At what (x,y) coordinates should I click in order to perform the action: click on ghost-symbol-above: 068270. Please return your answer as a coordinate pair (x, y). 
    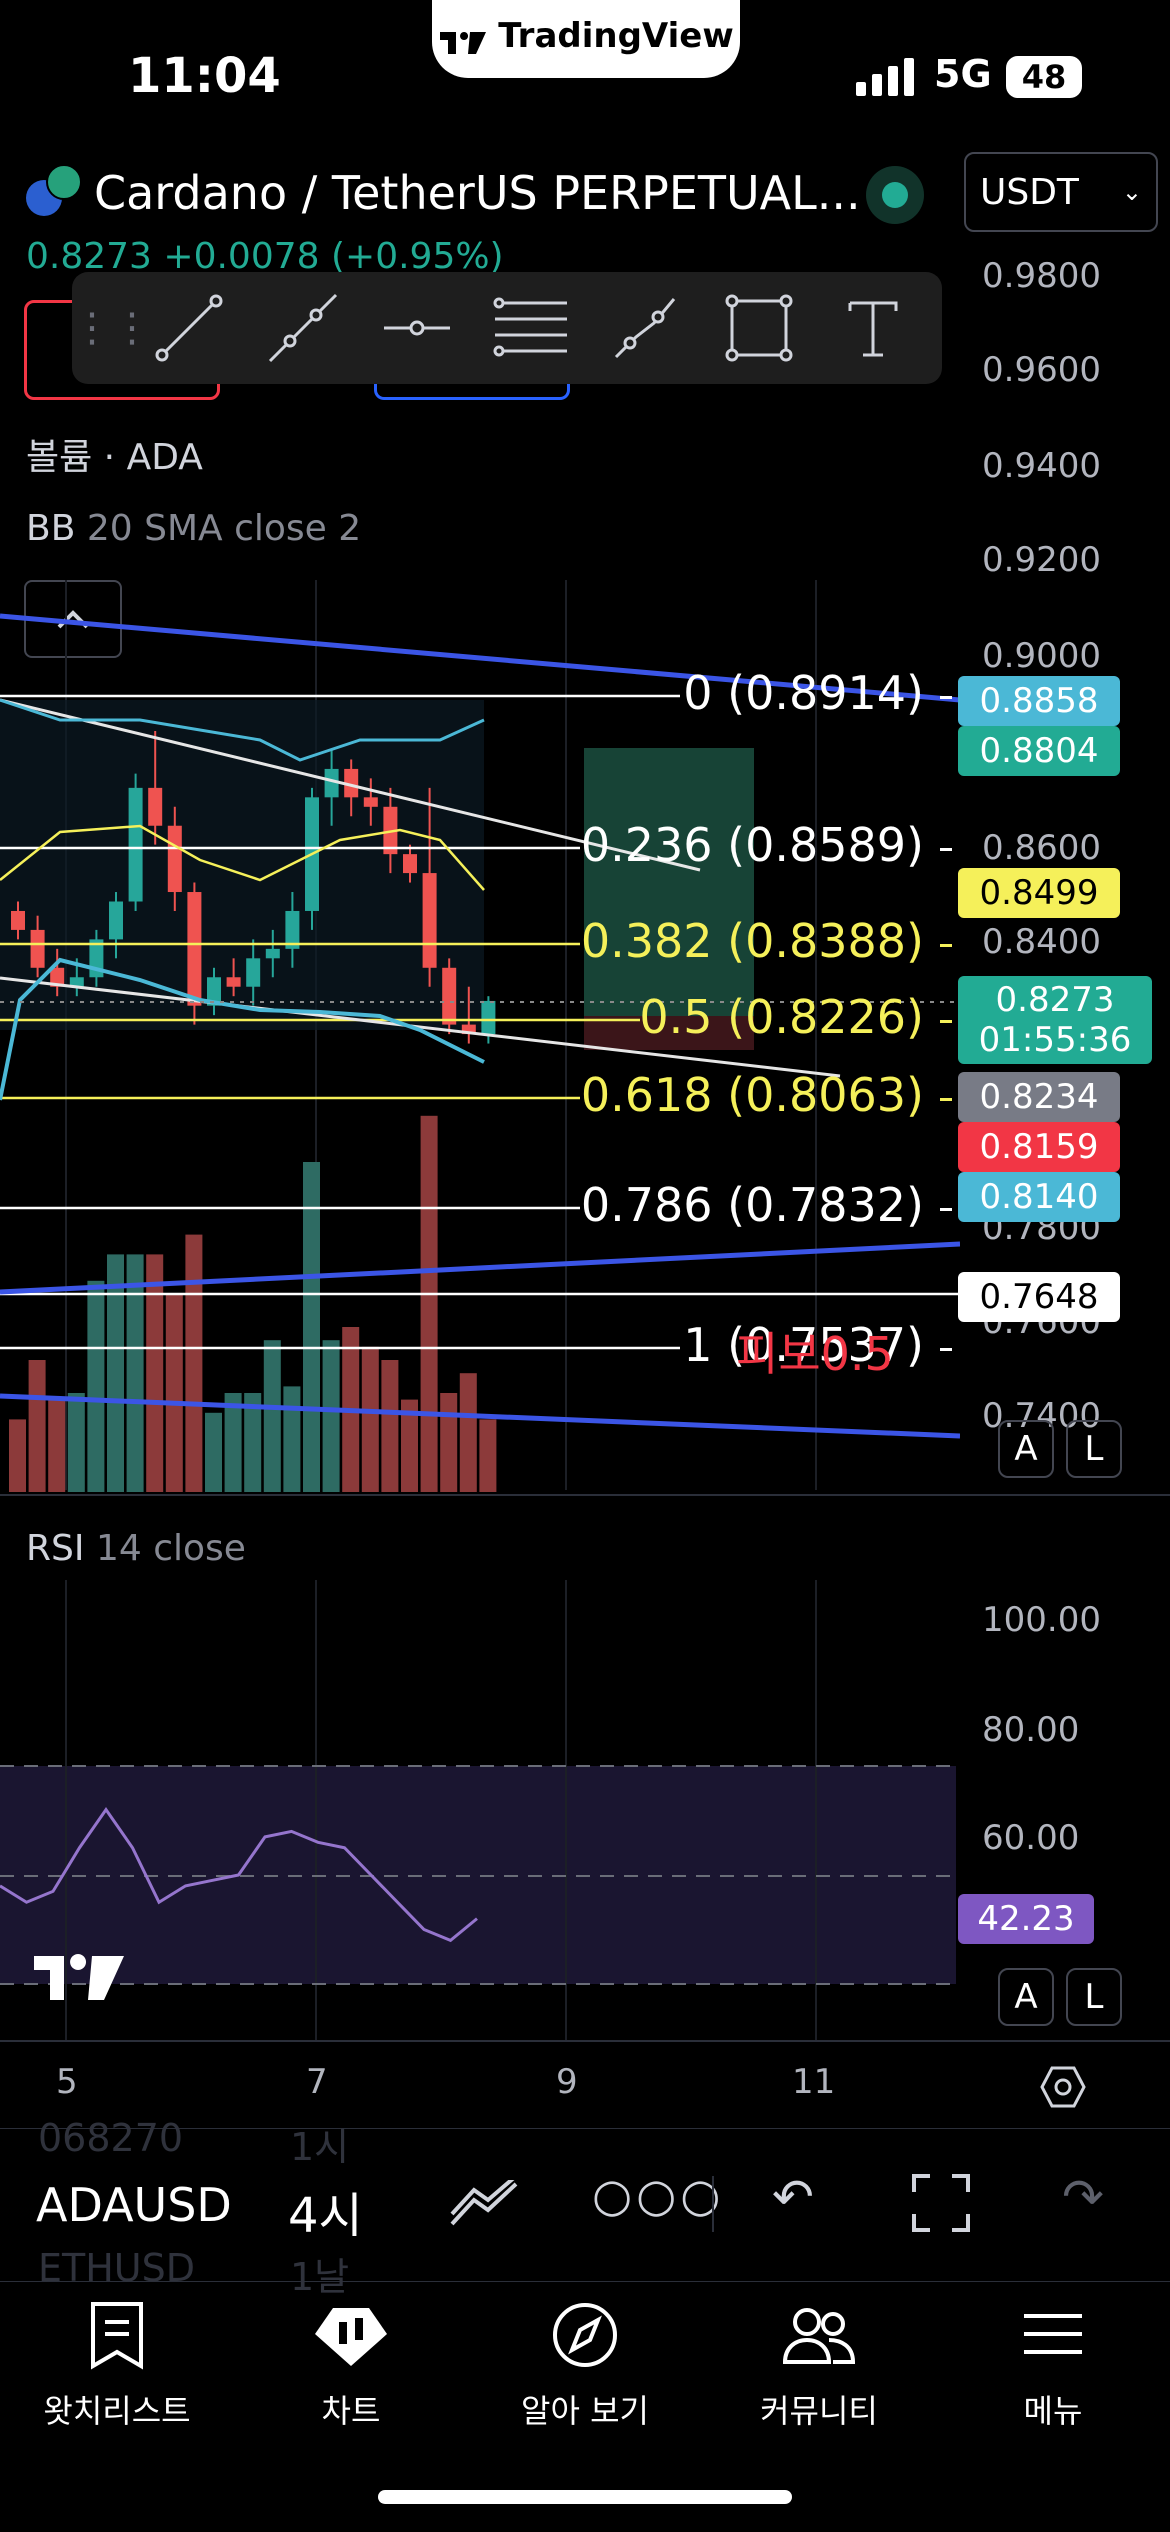
    Looking at the image, I should click on (111, 2138).